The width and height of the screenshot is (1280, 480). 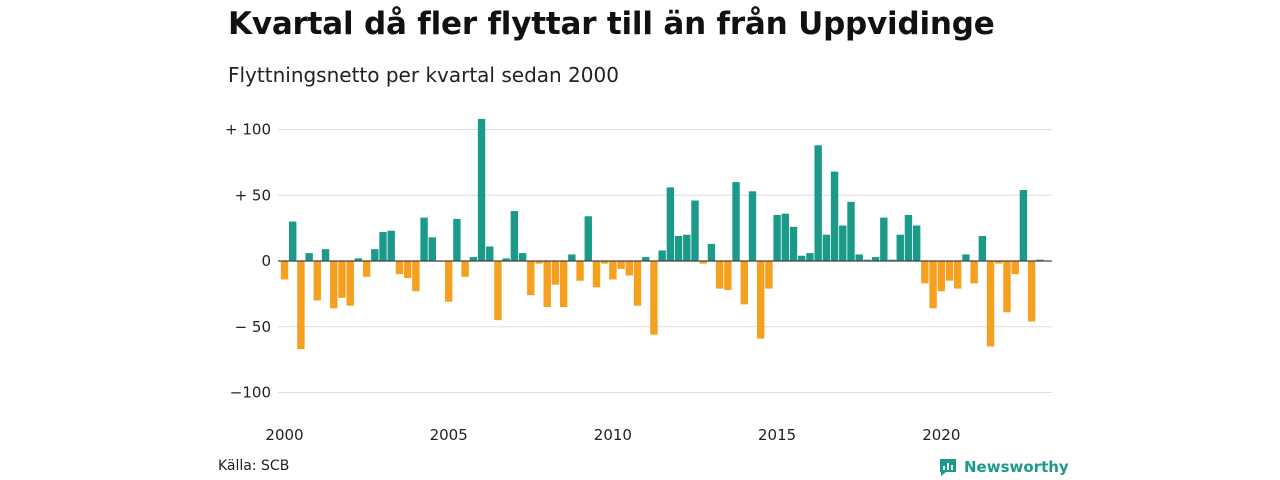 What do you see at coordinates (588, 238) in the screenshot?
I see `bar-2009K2` at bounding box center [588, 238].